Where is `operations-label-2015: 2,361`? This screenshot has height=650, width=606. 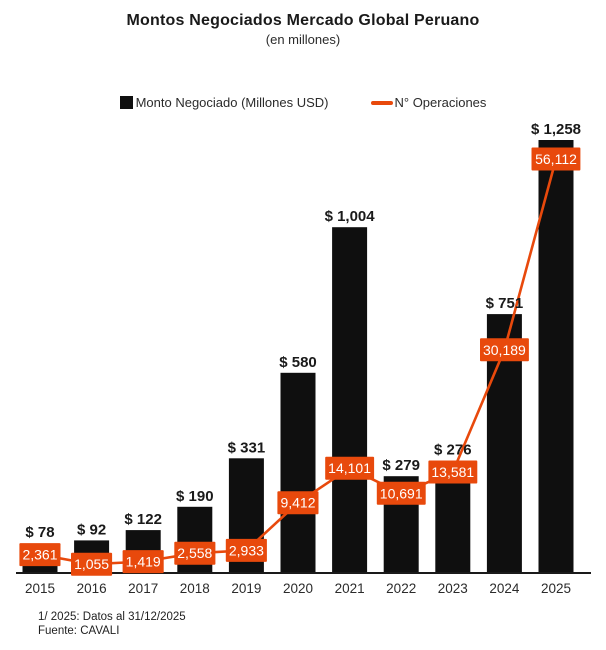
operations-label-2015: 2,361 is located at coordinates (39, 555).